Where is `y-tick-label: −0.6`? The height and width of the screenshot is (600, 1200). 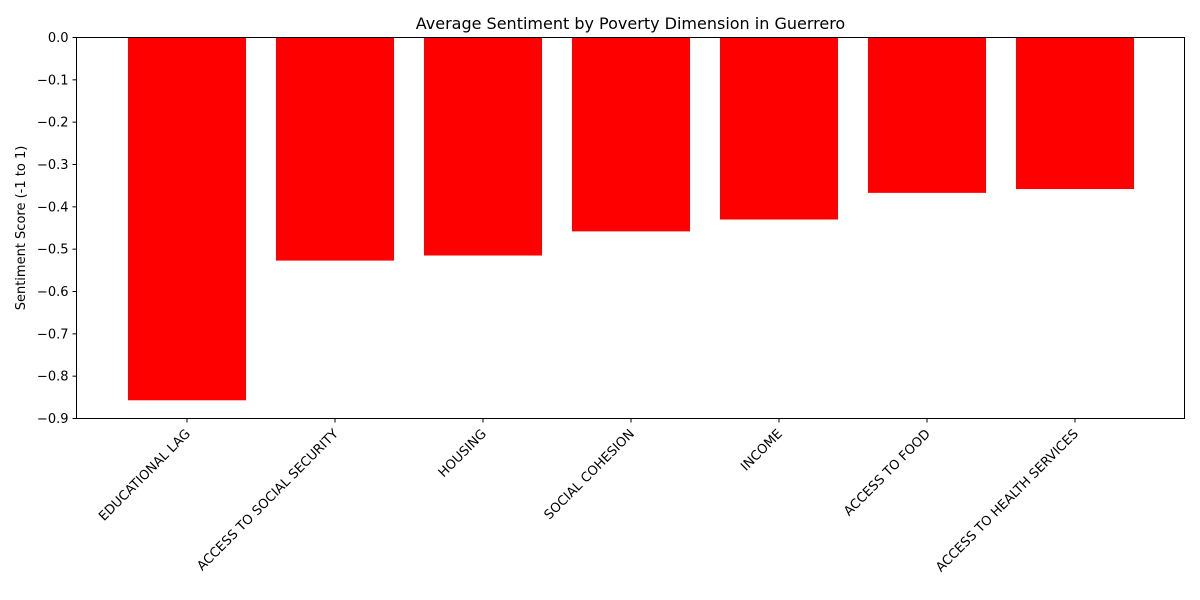
y-tick-label: −0.6 is located at coordinates (53, 292).